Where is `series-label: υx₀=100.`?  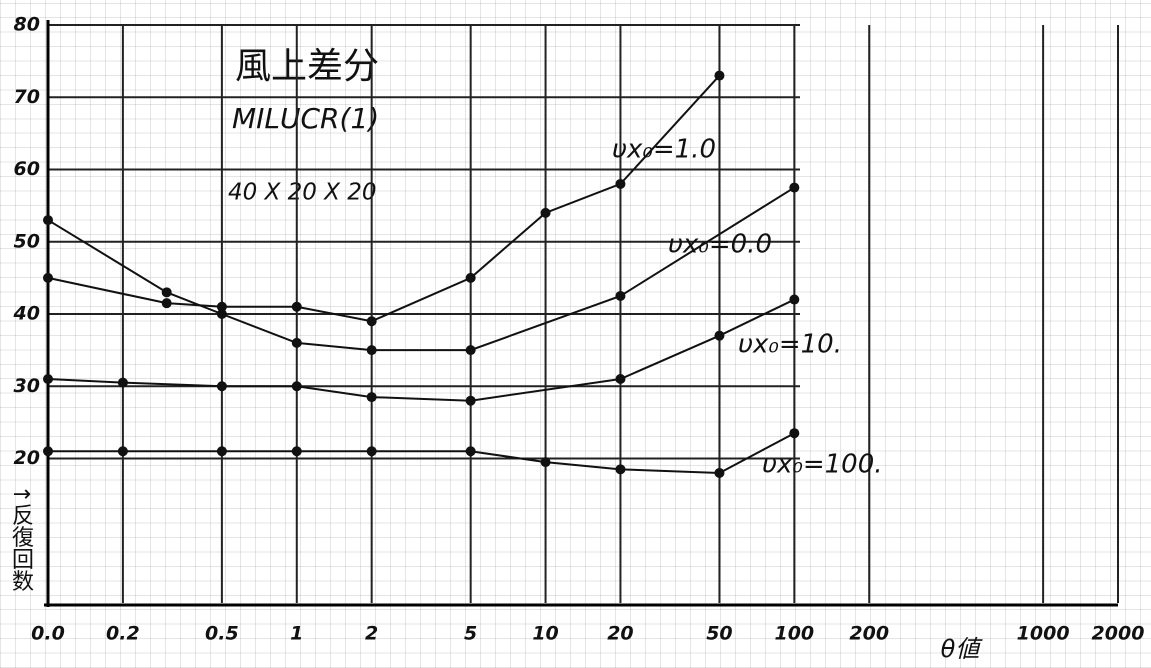
series-label: υx₀=100. is located at coordinates (822, 465).